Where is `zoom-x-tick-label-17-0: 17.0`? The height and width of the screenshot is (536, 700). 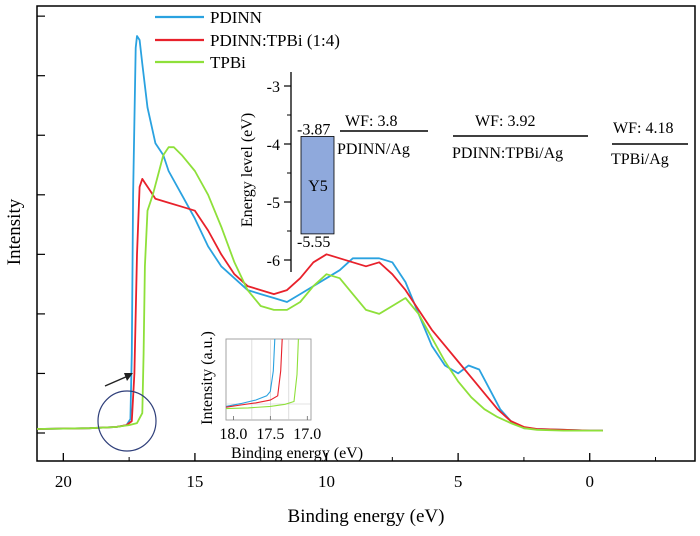
zoom-x-tick-label-17-0: 17.0 is located at coordinates (307, 434).